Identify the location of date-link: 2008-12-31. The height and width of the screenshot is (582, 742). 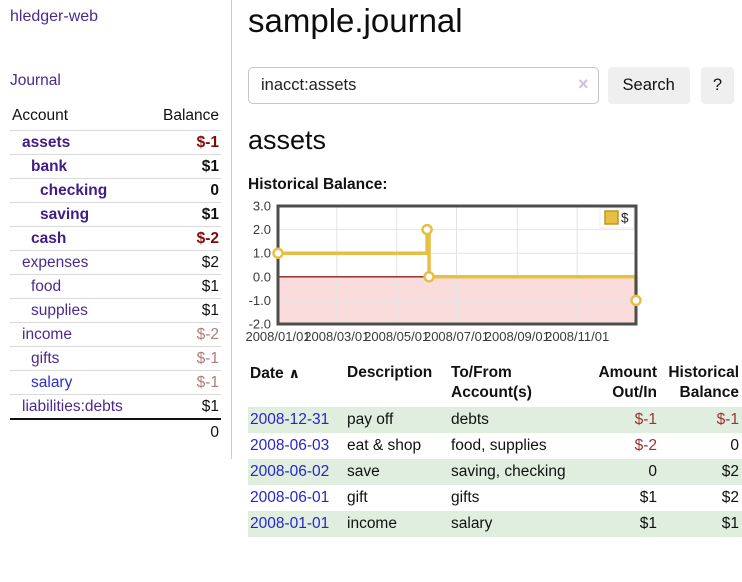
(290, 419).